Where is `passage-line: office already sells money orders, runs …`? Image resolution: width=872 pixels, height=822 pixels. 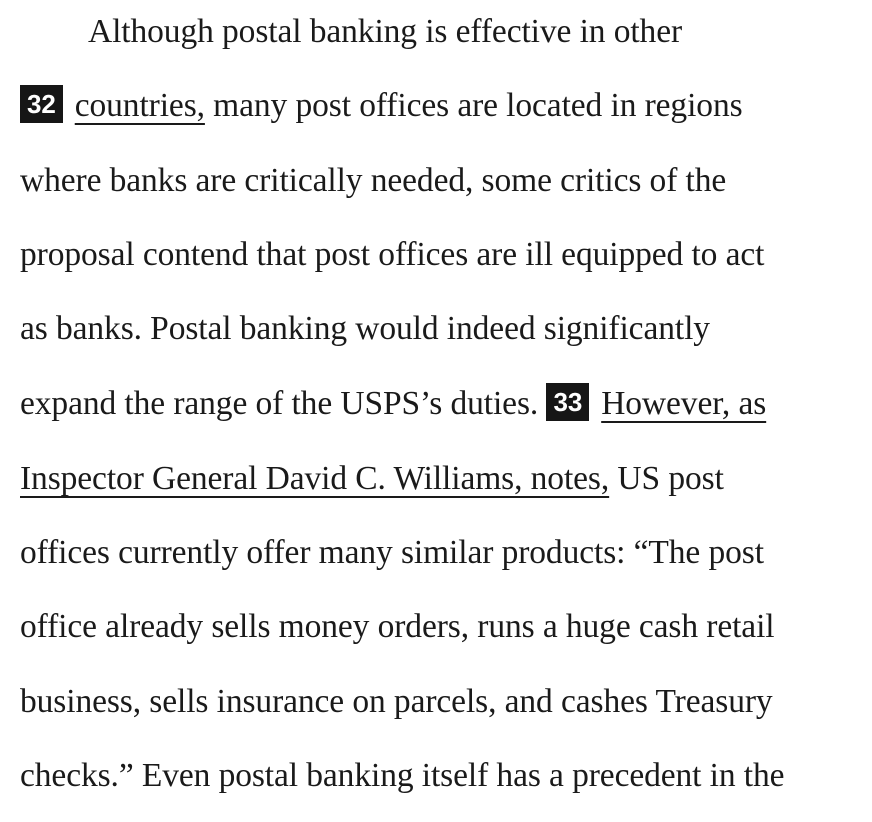
passage-line: office already sells money orders, runs … is located at coordinates (397, 627).